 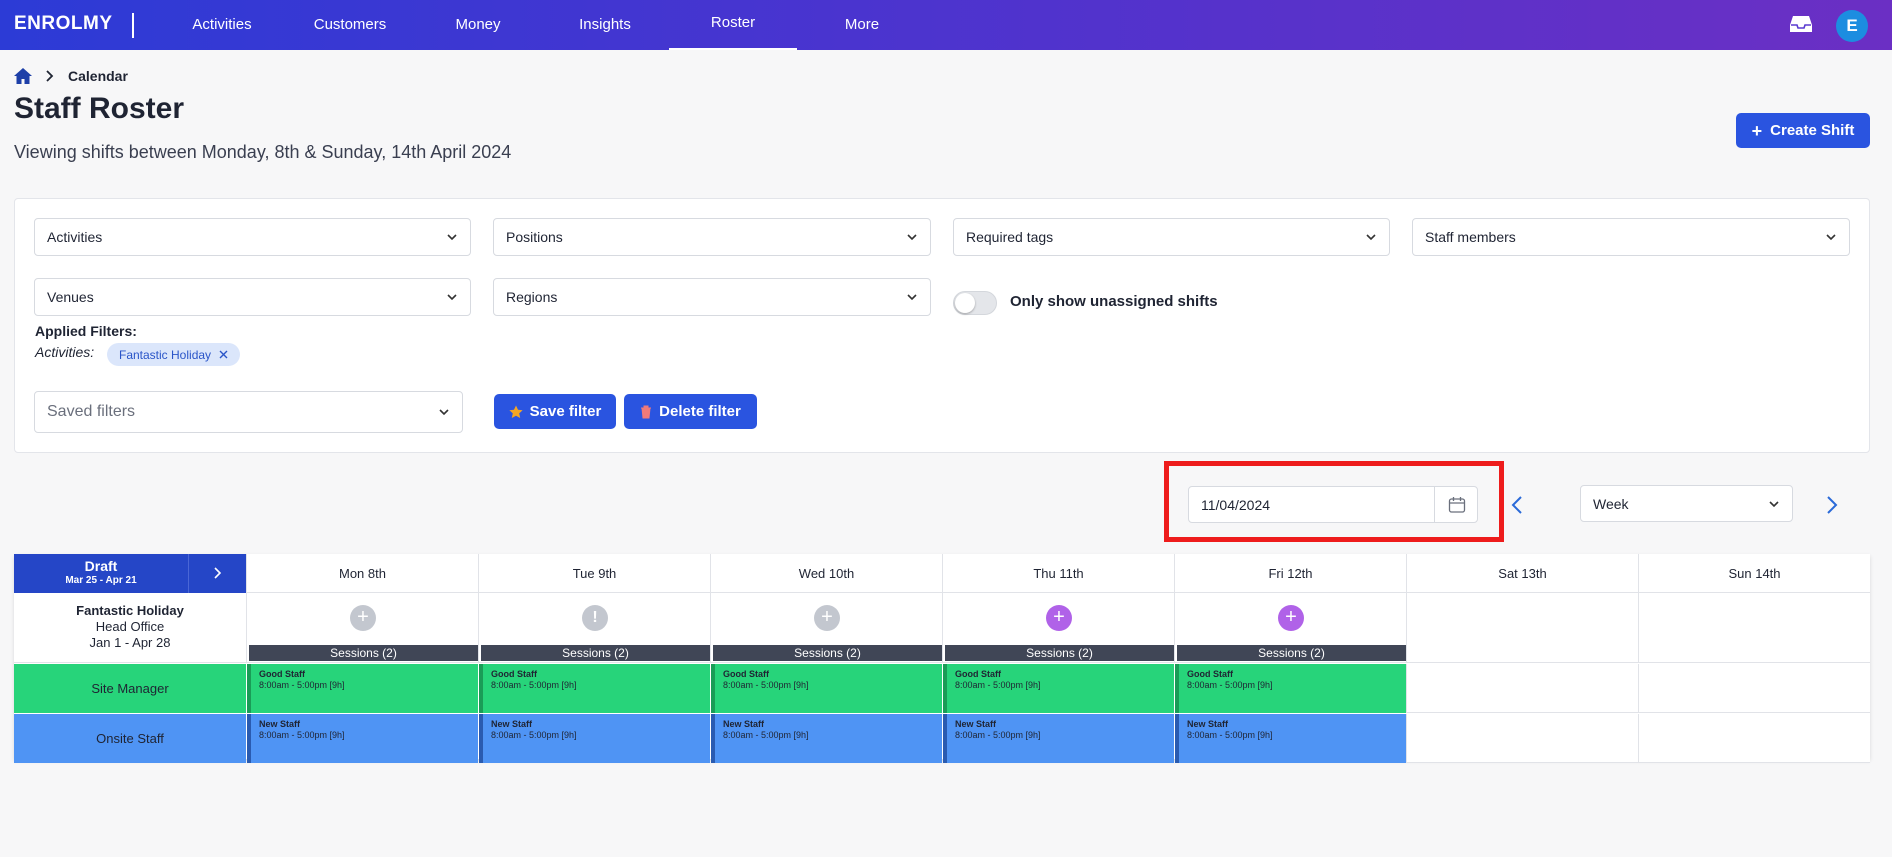 What do you see at coordinates (976, 724) in the screenshot?
I see `shift-staff: New Staff` at bounding box center [976, 724].